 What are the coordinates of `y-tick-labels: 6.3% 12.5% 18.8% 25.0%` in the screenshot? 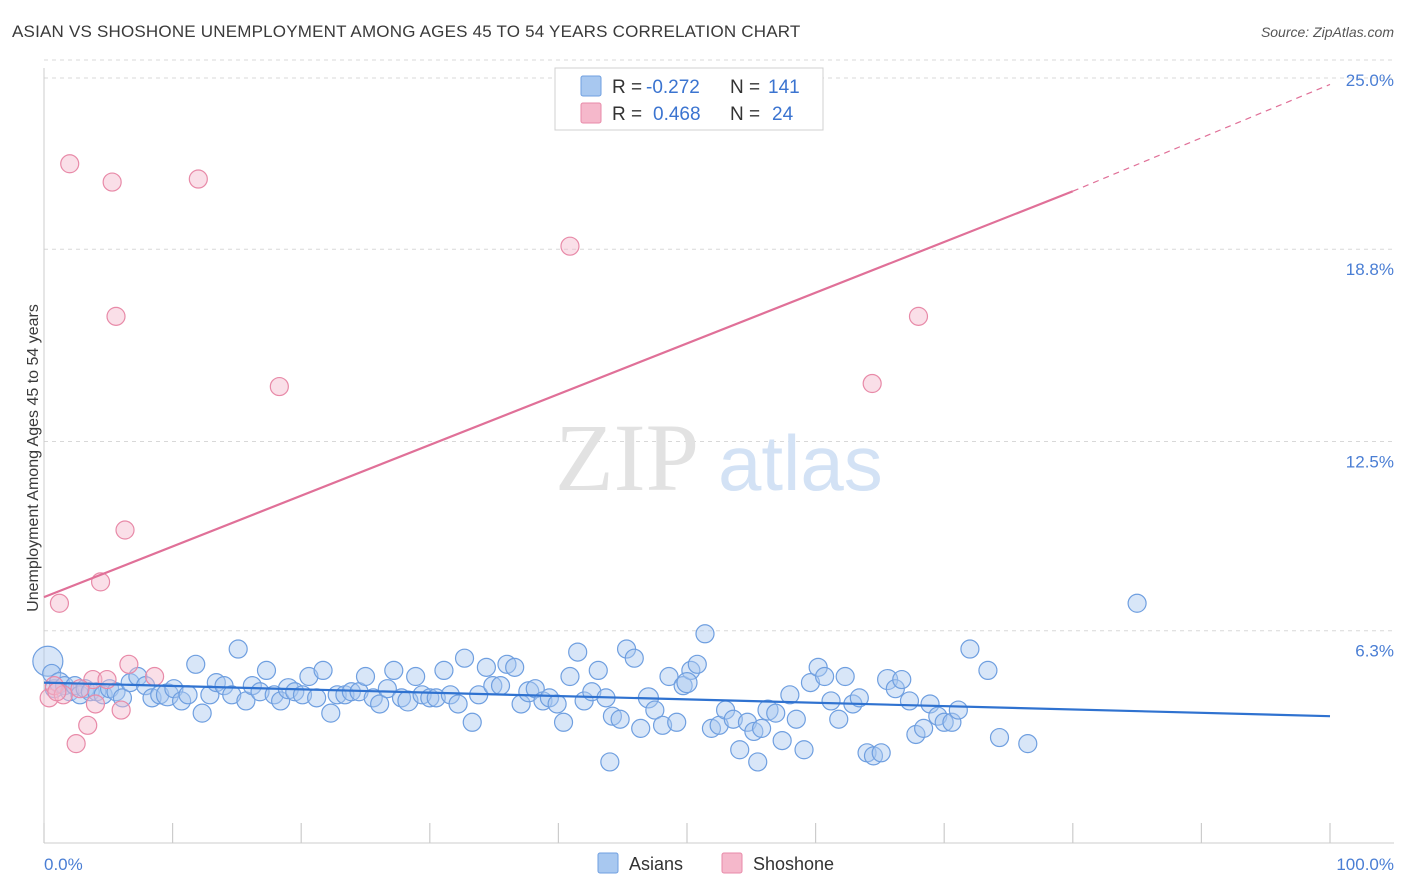 It's located at (1370, 366).